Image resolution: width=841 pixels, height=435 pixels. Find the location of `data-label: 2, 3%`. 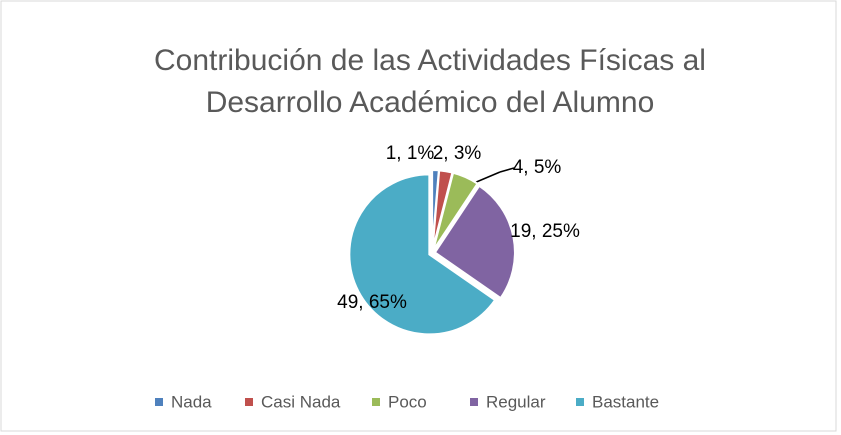

data-label: 2, 3% is located at coordinates (457, 153).